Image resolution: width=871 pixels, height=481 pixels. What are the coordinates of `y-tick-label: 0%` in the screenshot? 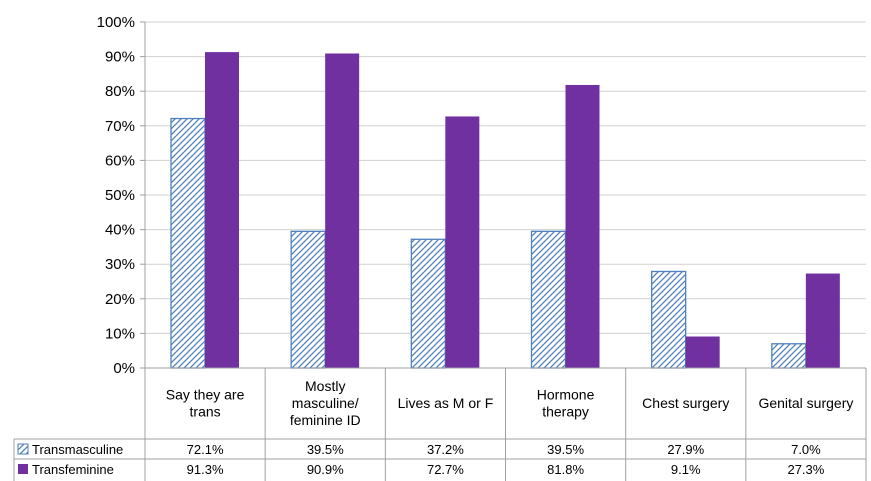 It's located at (124, 368).